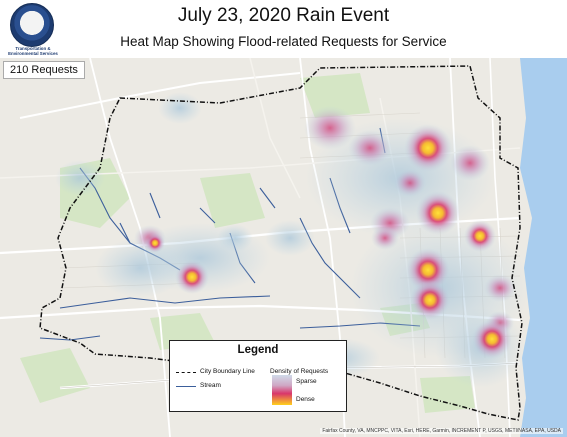  Describe the element at coordinates (543, 247) in the screenshot. I see `river` at that location.